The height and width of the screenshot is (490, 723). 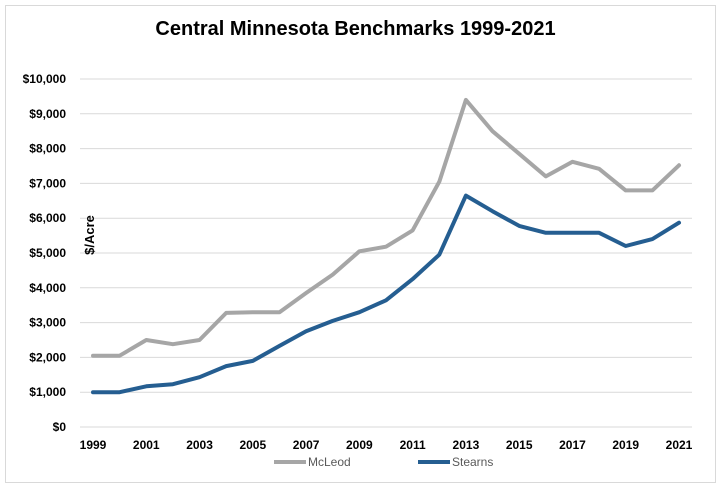 What do you see at coordinates (47, 288) in the screenshot?
I see `y-tick-label: $4,000` at bounding box center [47, 288].